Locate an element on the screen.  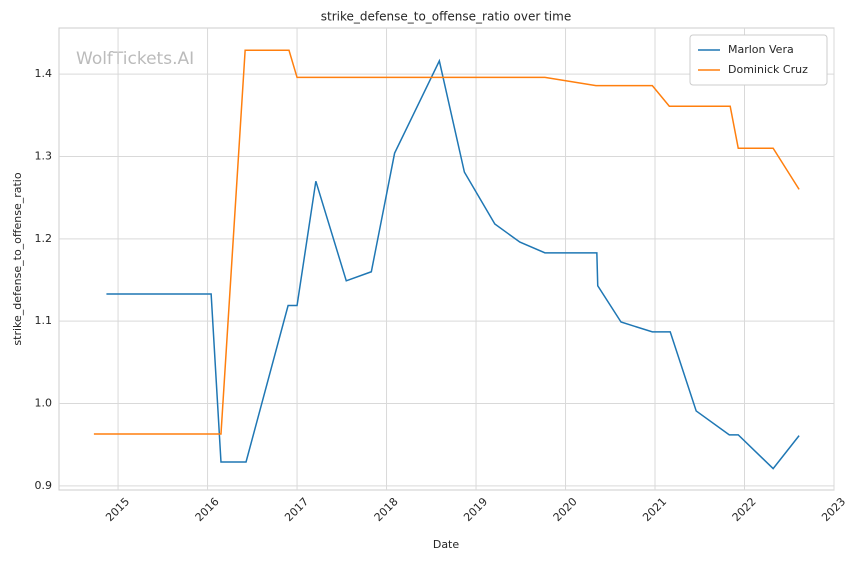
watermark: WolfTickets.AI is located at coordinates (135, 59).